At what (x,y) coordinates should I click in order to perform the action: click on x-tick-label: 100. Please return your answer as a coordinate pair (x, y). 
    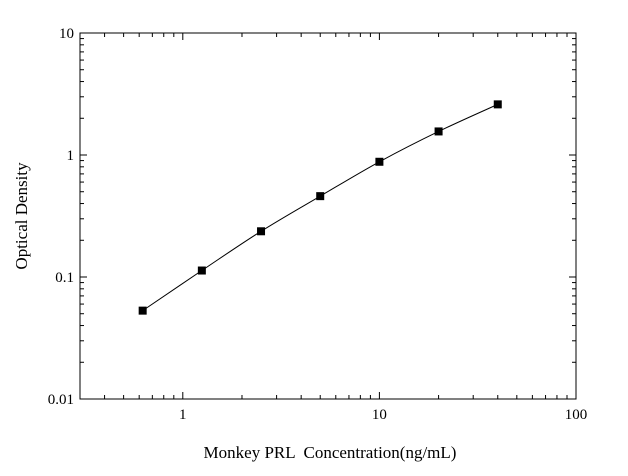
    Looking at the image, I should click on (576, 415).